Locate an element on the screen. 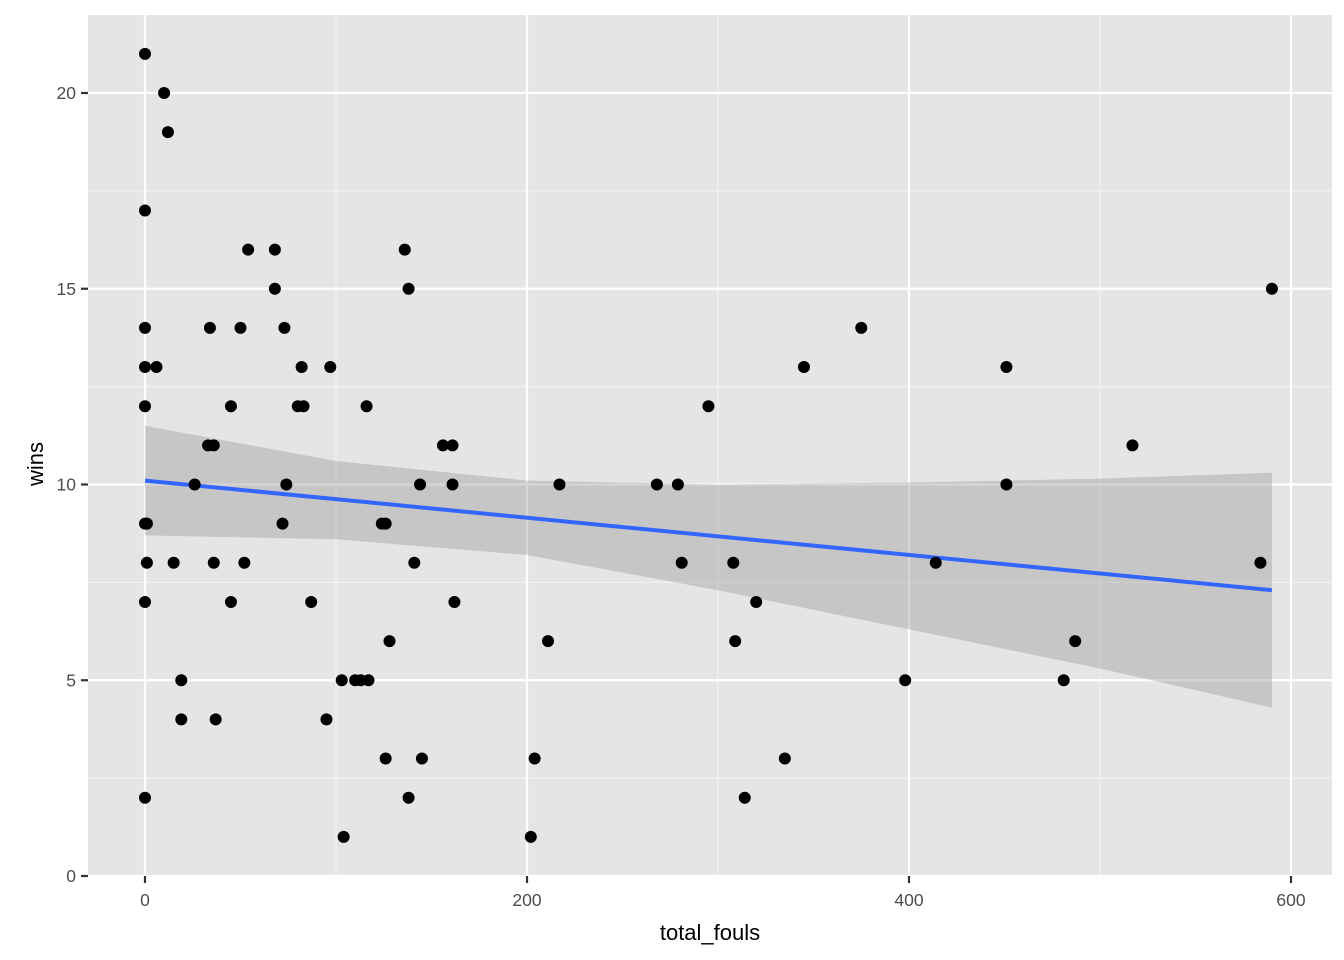 Image resolution: width=1344 pixels, height=960 pixels. x-axis: 0 200 400 600 is located at coordinates (723, 893).